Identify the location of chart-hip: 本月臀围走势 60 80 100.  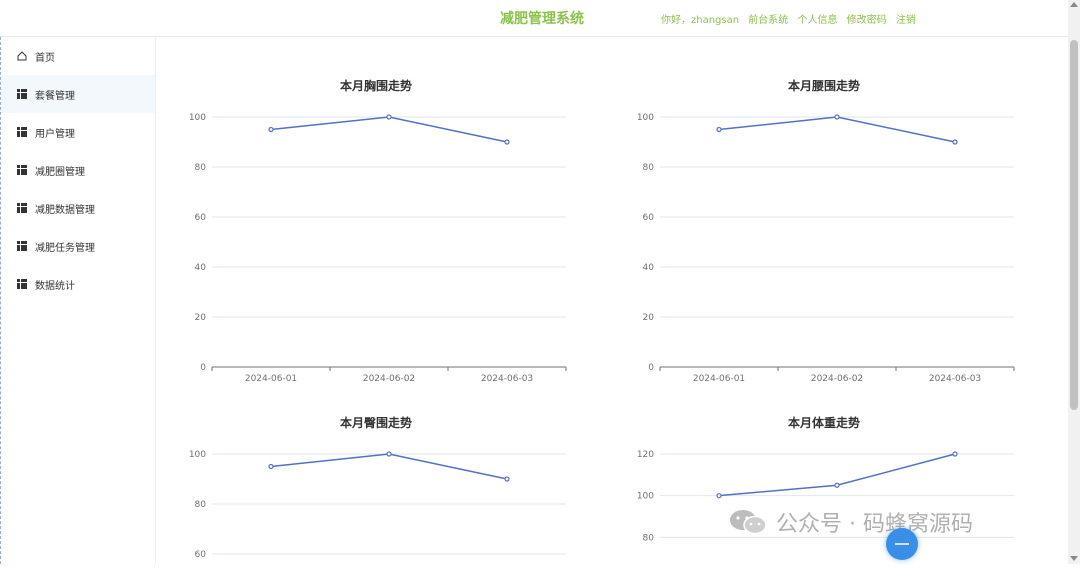
(376, 489).